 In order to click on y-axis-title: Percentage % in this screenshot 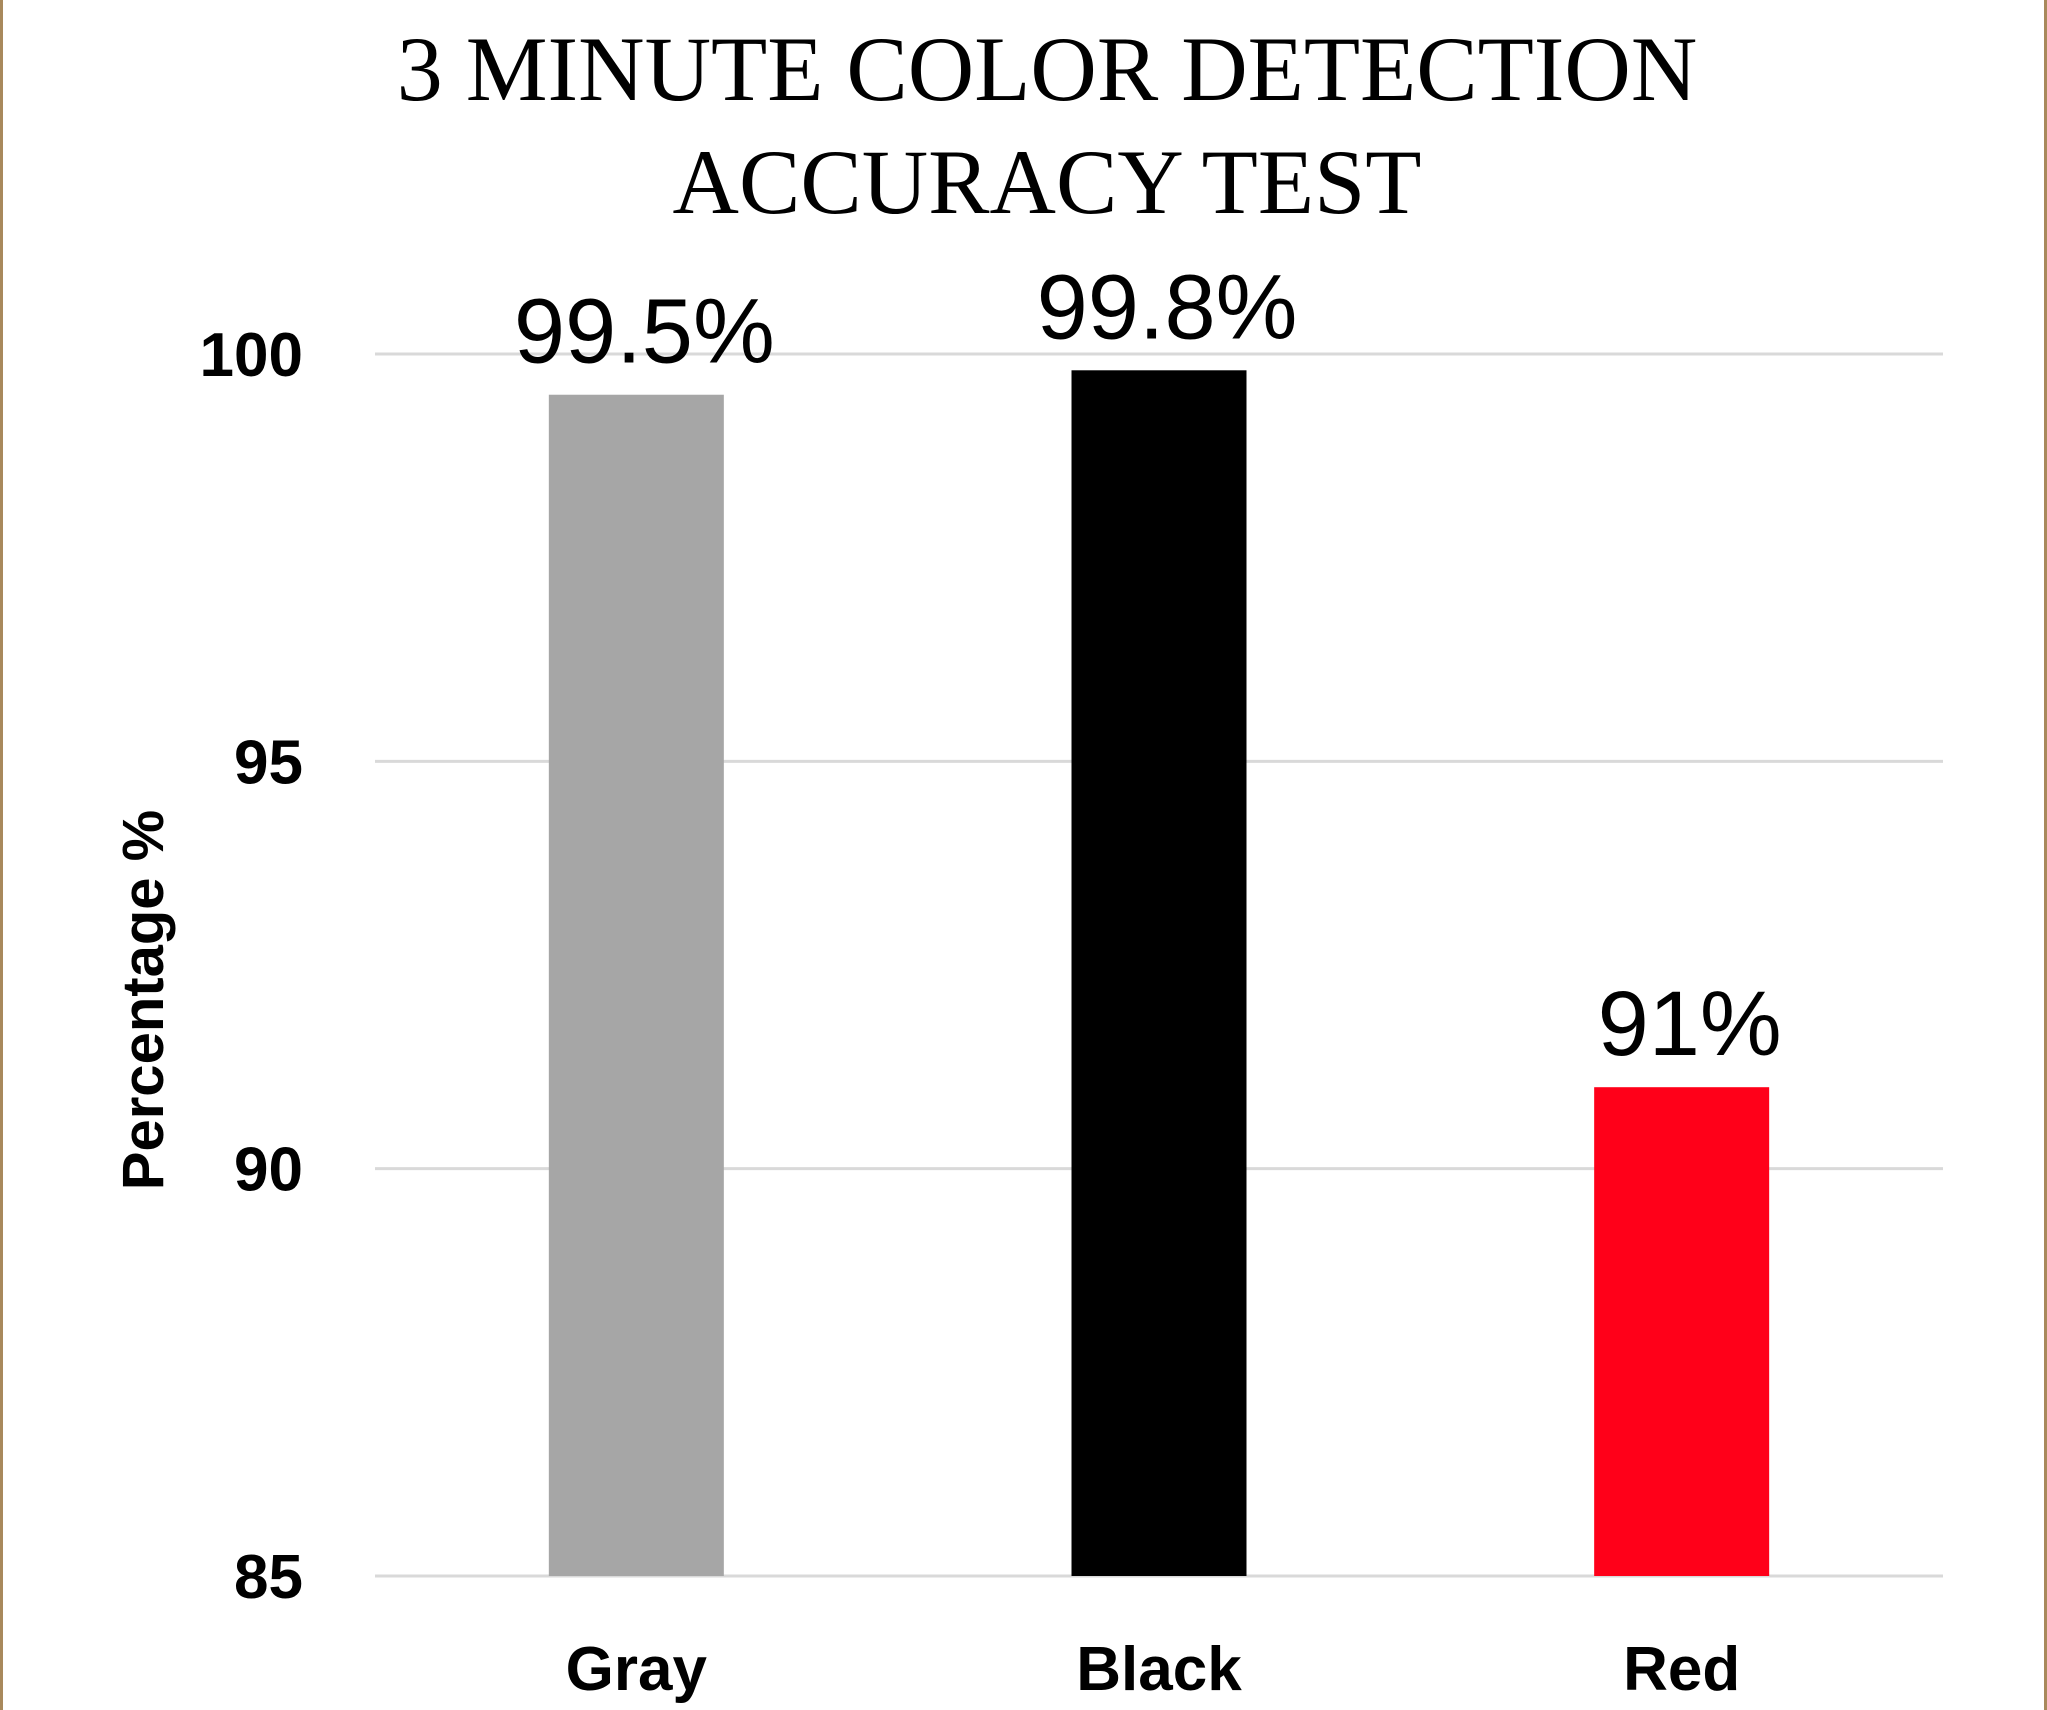, I will do `click(143, 1000)`.